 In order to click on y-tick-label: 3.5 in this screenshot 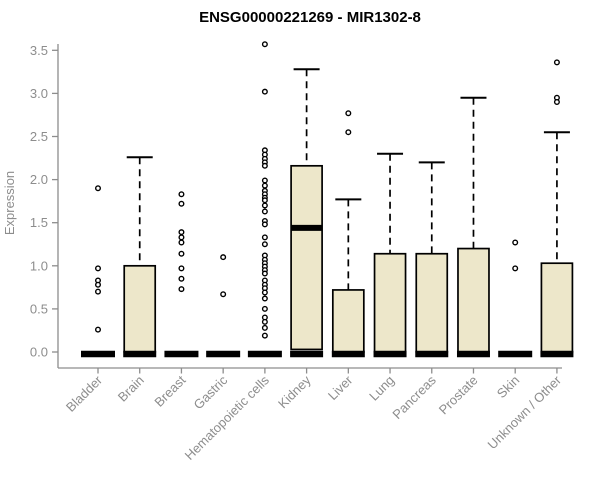, I will do `click(39, 50)`.